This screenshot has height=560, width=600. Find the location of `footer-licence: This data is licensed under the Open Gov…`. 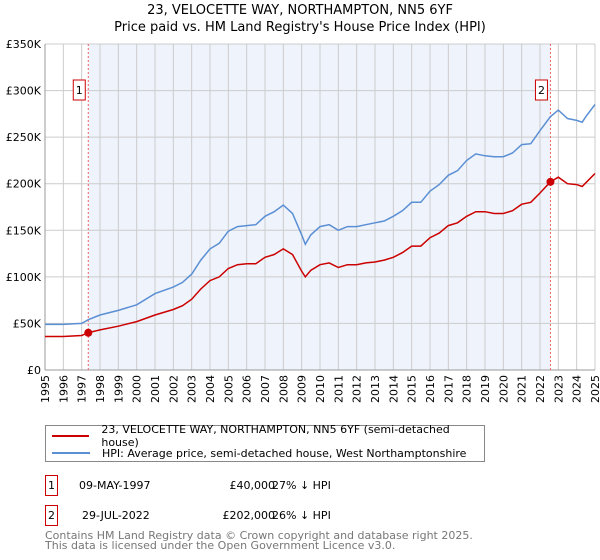

footer-licence: This data is licensed under the Open Gov… is located at coordinates (220, 545).